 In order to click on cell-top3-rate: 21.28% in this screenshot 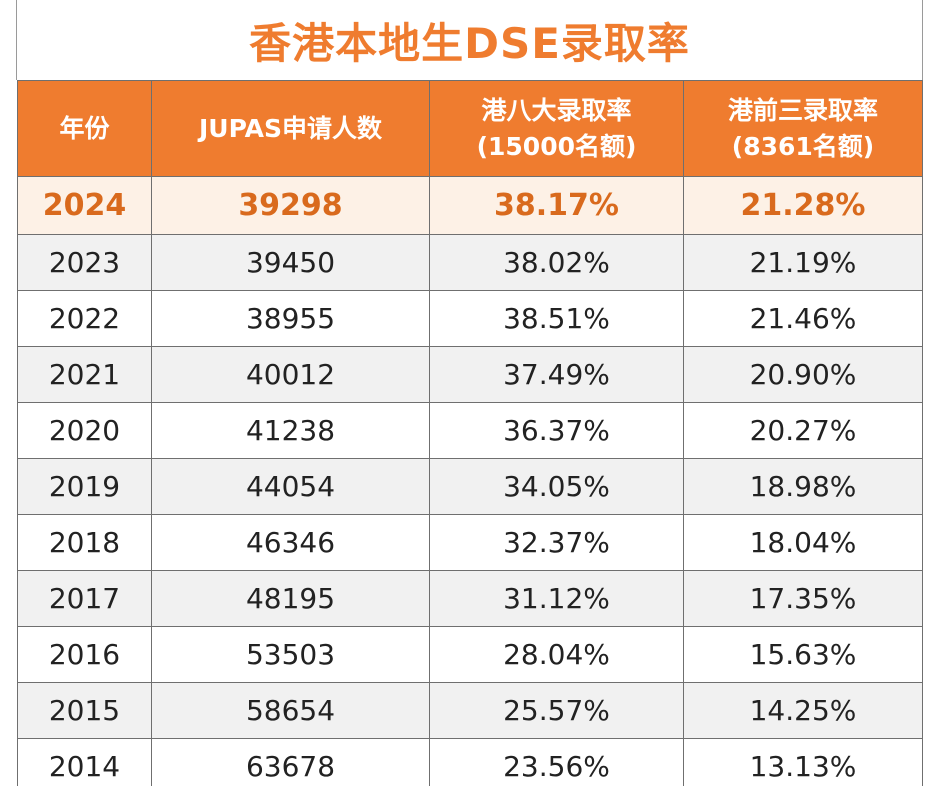, I will do `click(803, 205)`.